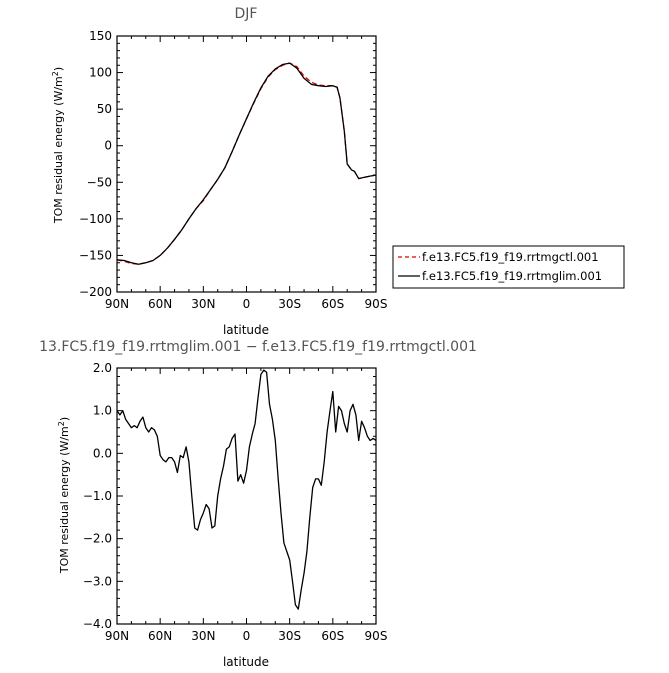  What do you see at coordinates (100, 73) in the screenshot?
I see `top-y-tick-label: 100` at bounding box center [100, 73].